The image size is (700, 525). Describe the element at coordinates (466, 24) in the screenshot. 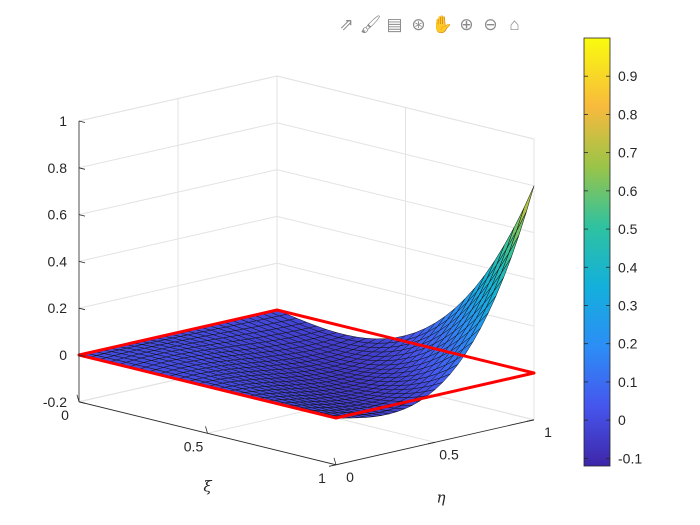

I see `zoom-in-icon: ⊕` at that location.